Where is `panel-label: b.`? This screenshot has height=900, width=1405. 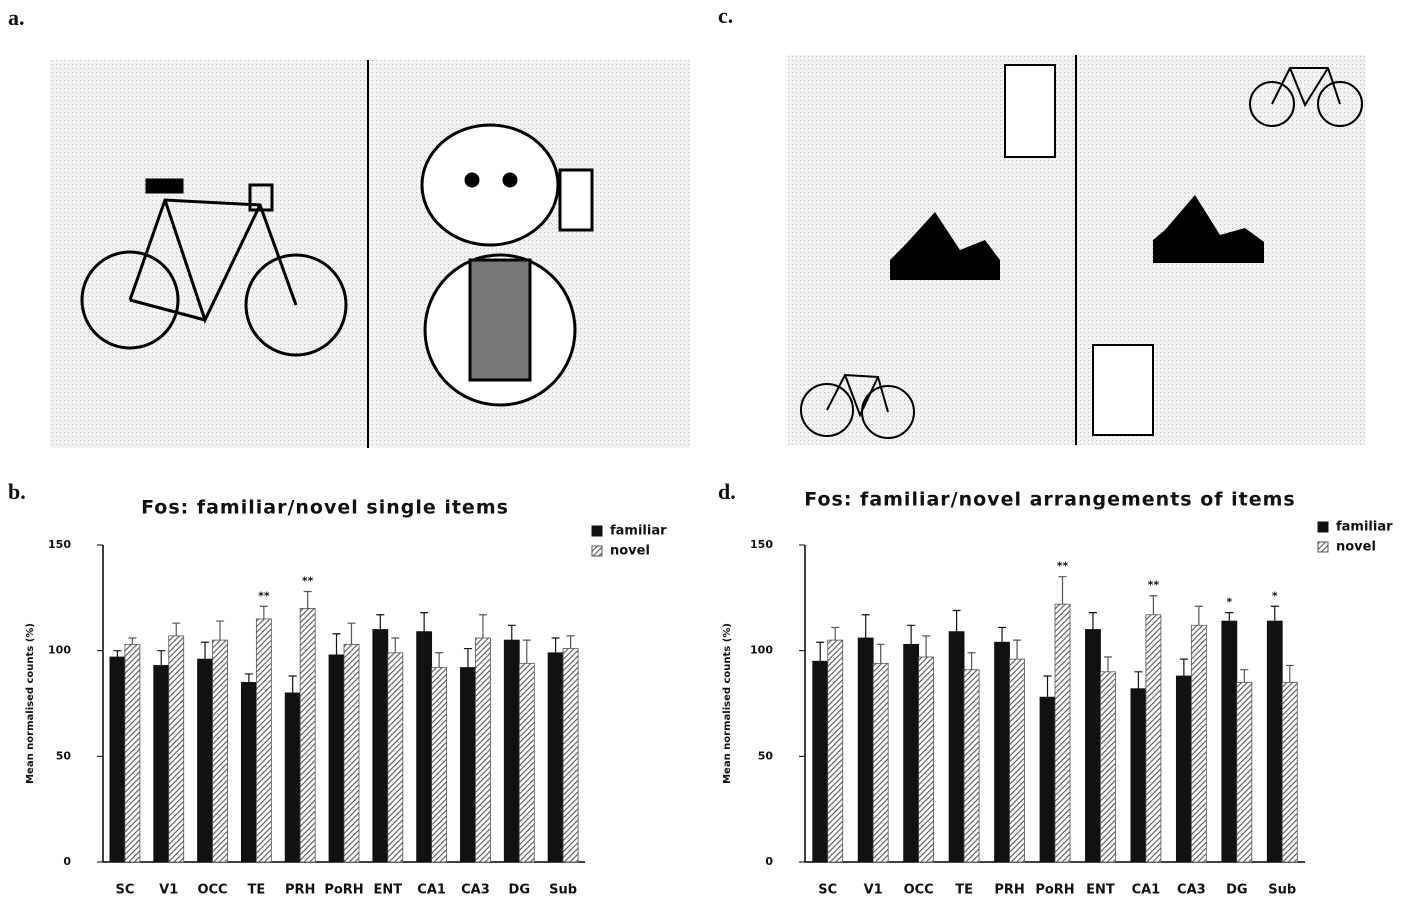 panel-label: b. is located at coordinates (17, 491).